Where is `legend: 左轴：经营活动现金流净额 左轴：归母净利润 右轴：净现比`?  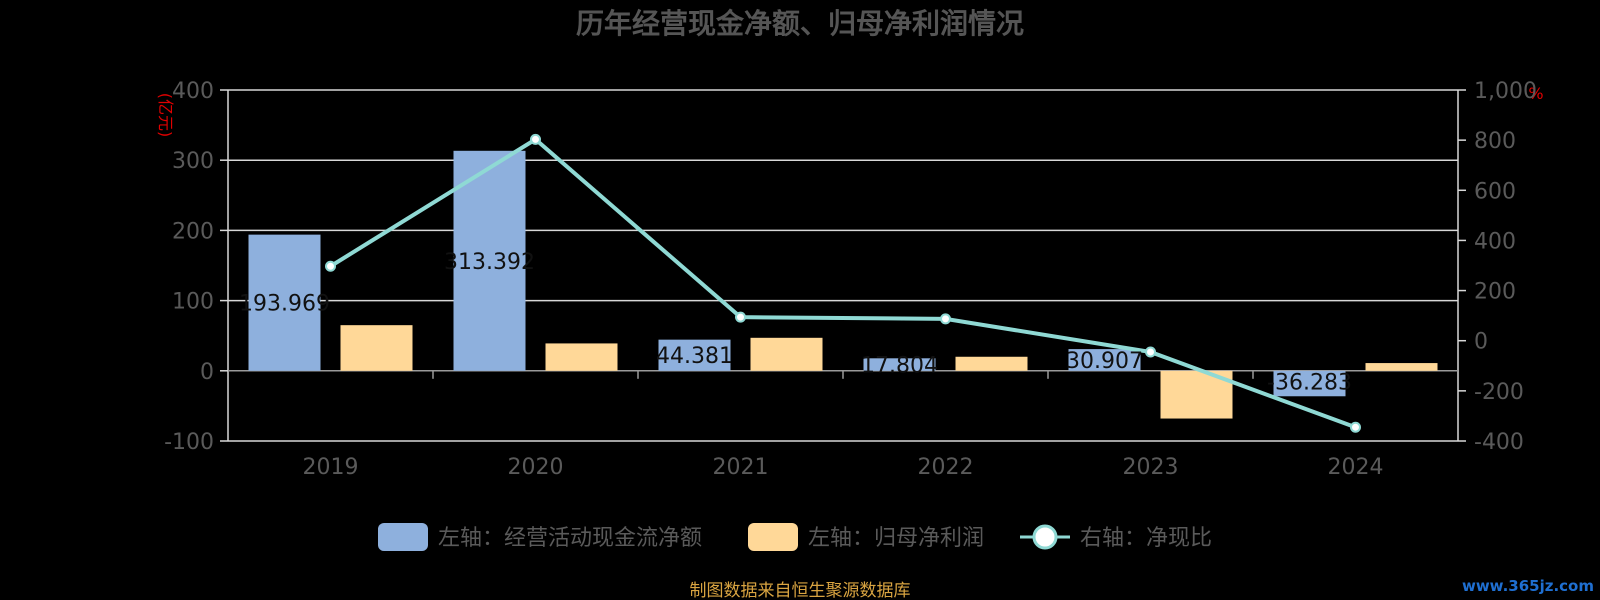 legend: 左轴：经营活动现金流净额 左轴：归母净利润 右轴：净现比 is located at coordinates (795, 537).